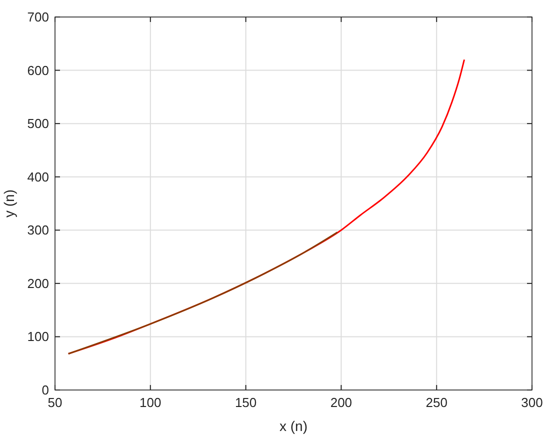 The image size is (550, 441). Describe the element at coordinates (38, 283) in the screenshot. I see `y-tick-label: 200` at that location.